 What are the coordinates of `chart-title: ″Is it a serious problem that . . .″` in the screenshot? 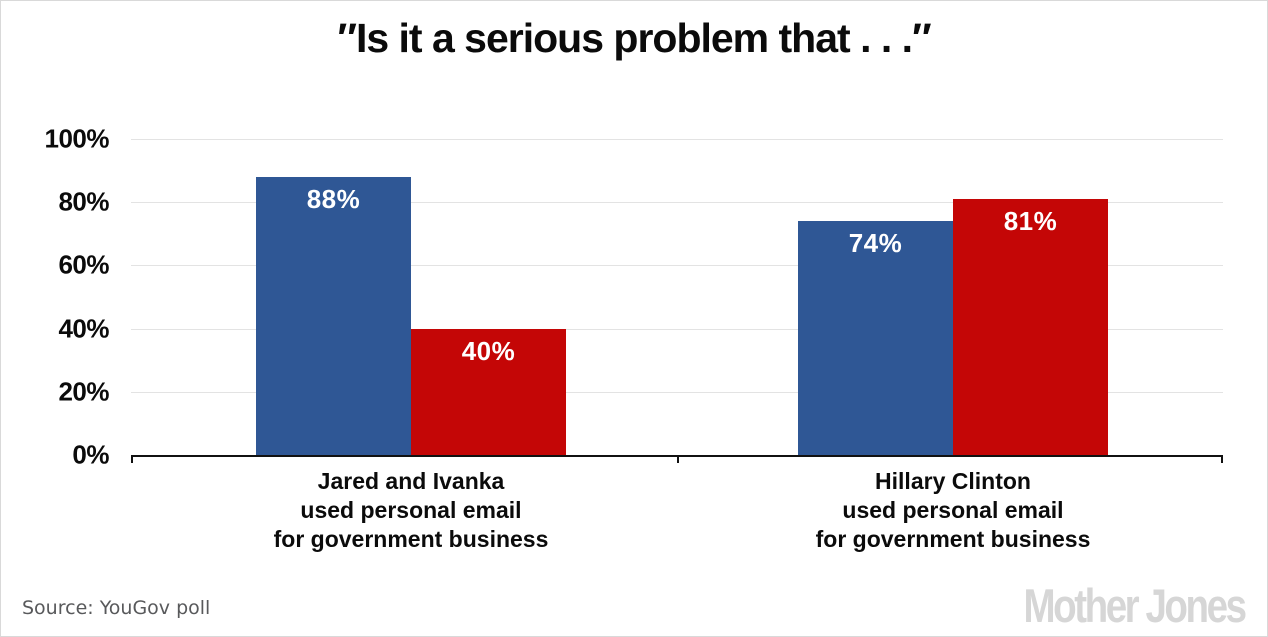 It's located at (634, 38).